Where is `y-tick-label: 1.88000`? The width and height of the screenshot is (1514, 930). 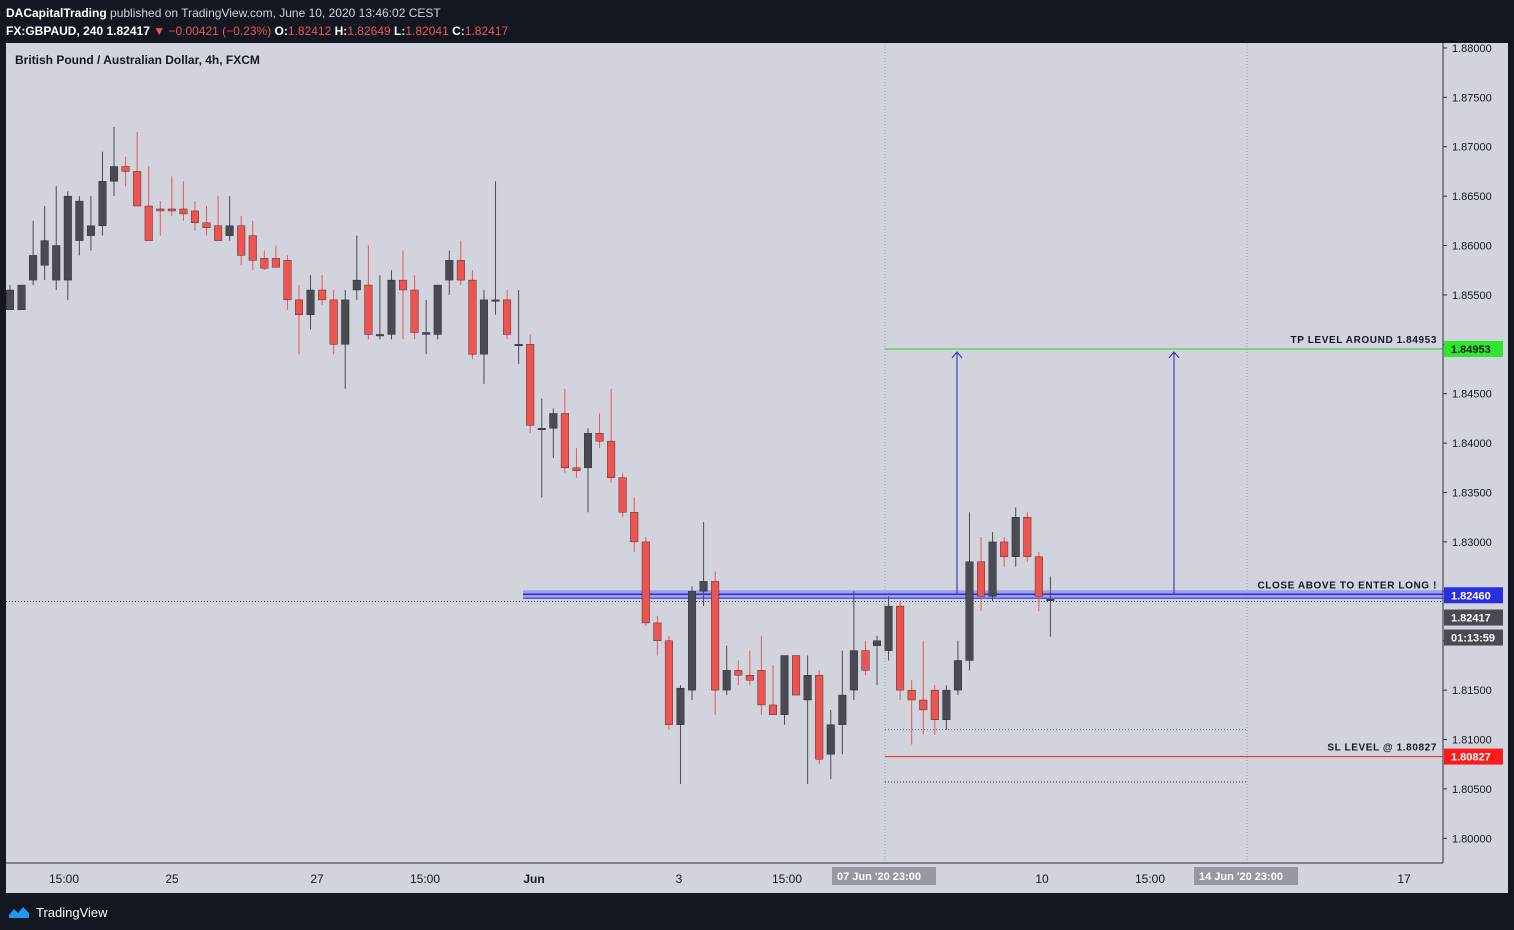
y-tick-label: 1.88000 is located at coordinates (1472, 49).